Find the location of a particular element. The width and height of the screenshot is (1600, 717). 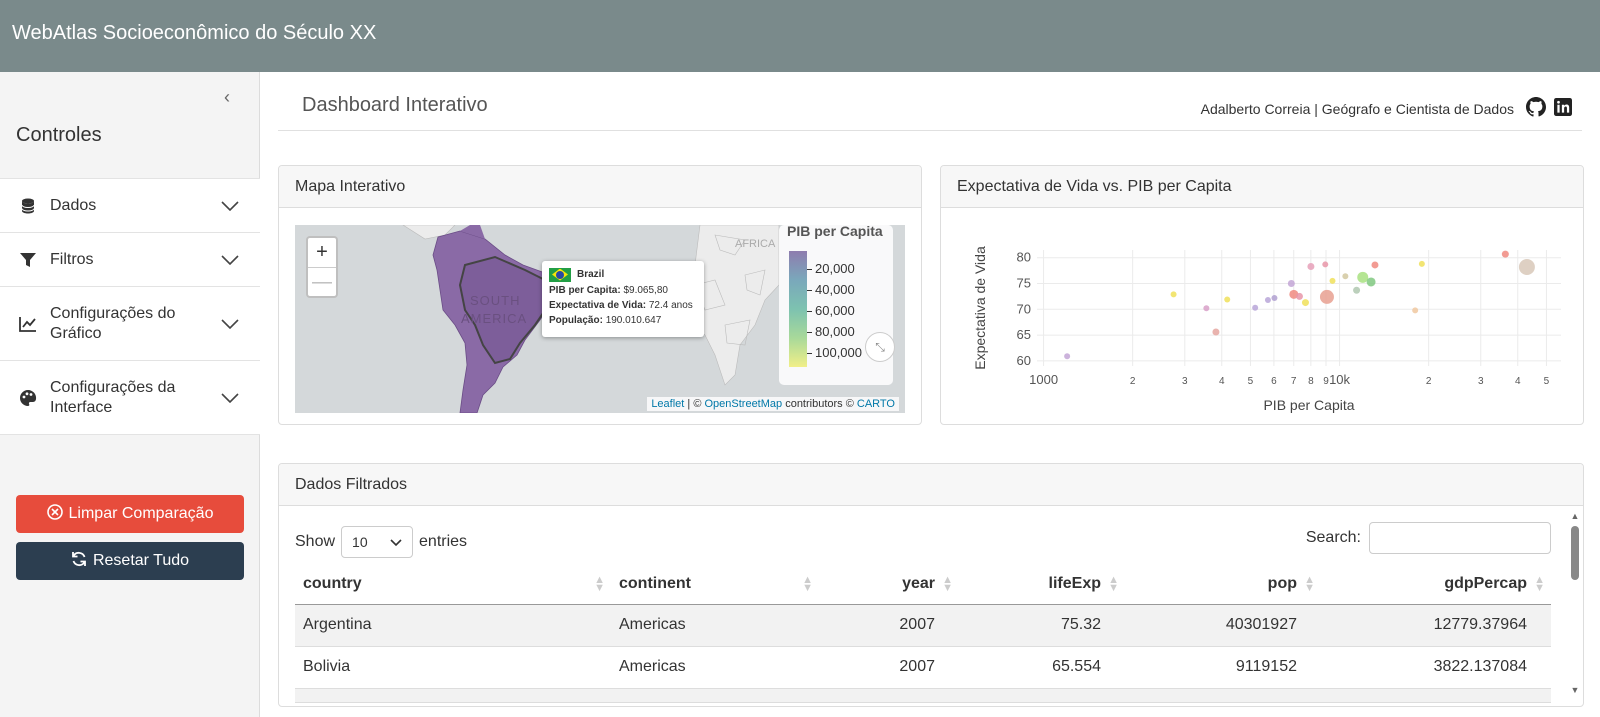

scroll-up-icon: ▲ is located at coordinates (1575, 516).